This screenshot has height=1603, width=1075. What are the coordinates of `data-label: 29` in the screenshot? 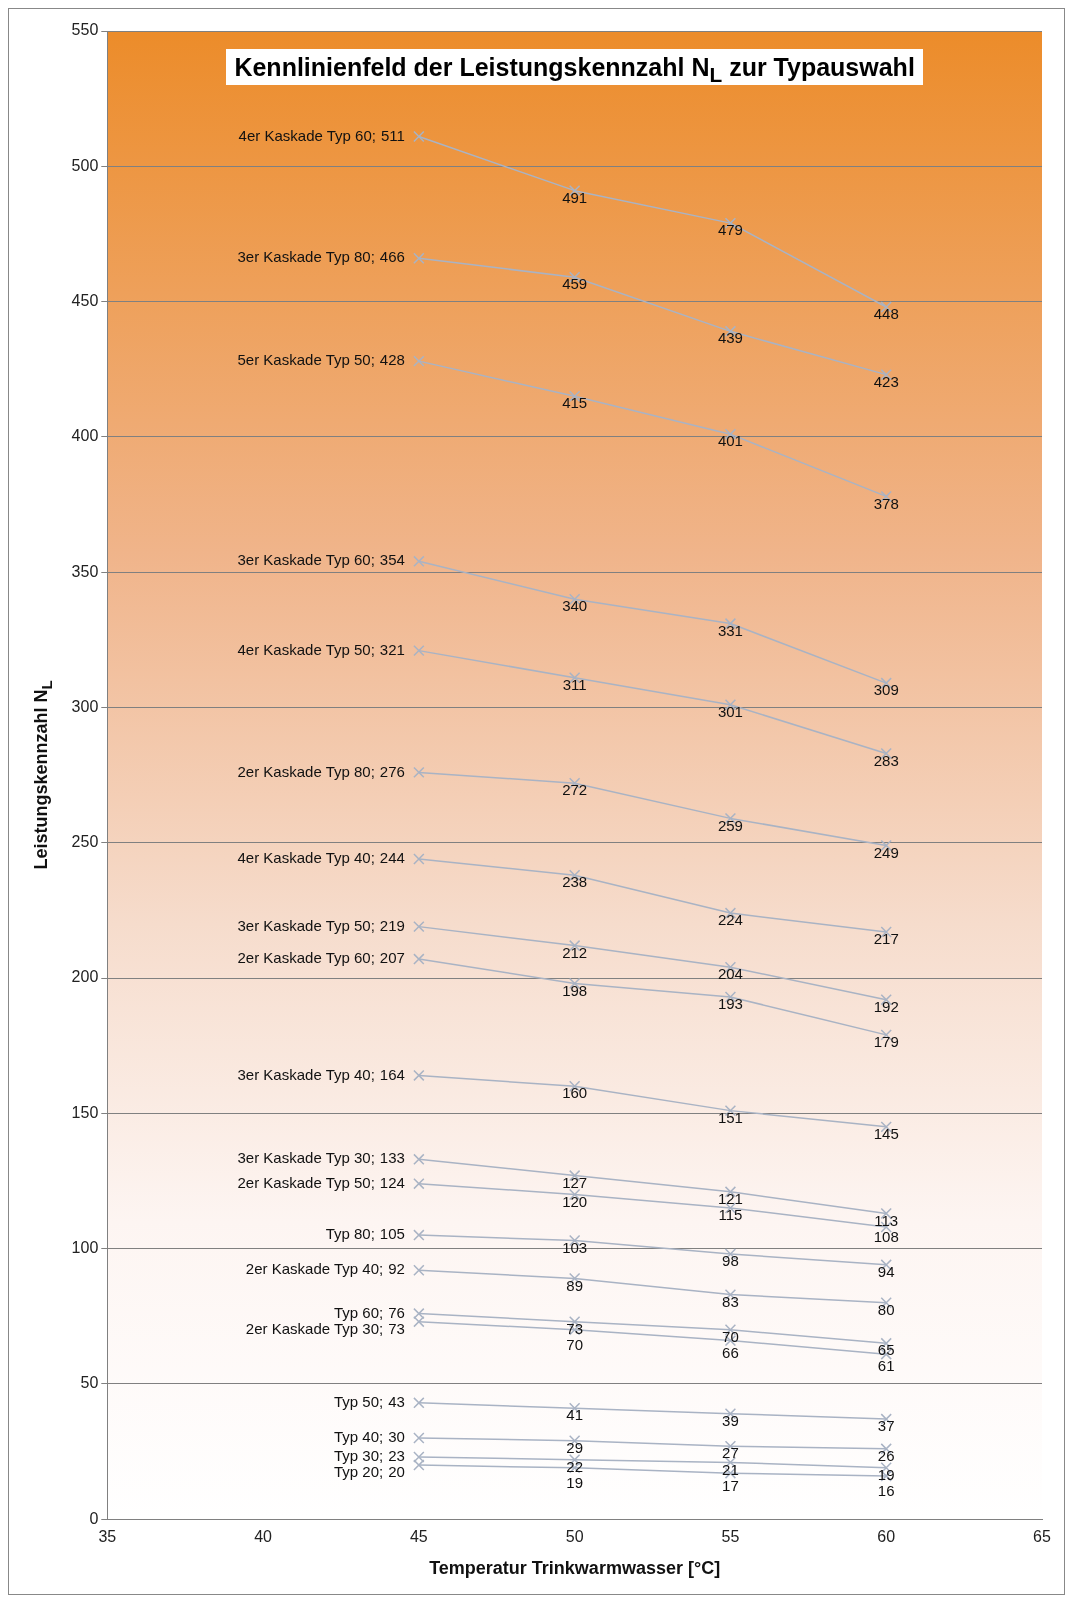 It's located at (574, 1447).